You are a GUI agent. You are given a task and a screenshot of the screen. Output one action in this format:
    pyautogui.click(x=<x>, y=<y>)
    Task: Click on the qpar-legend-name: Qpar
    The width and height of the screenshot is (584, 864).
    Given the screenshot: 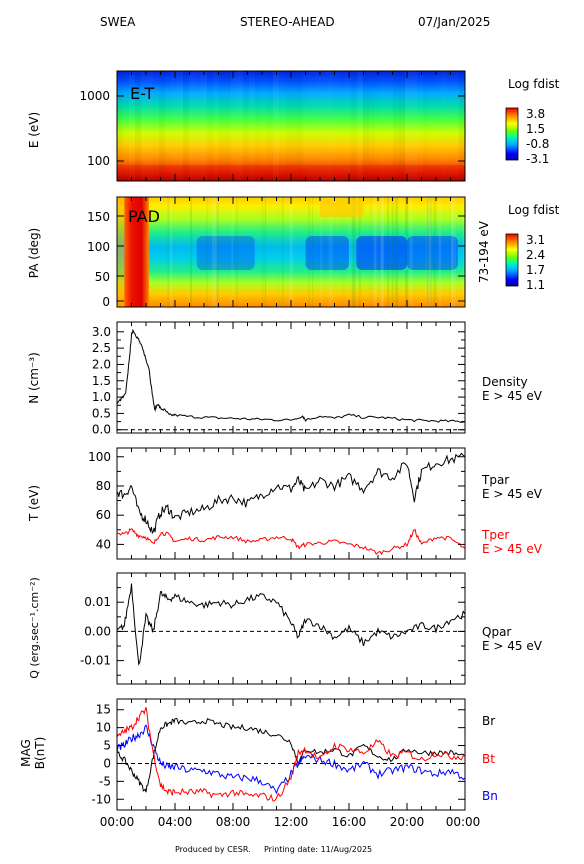 What is the action you would take?
    pyautogui.click(x=496, y=632)
    